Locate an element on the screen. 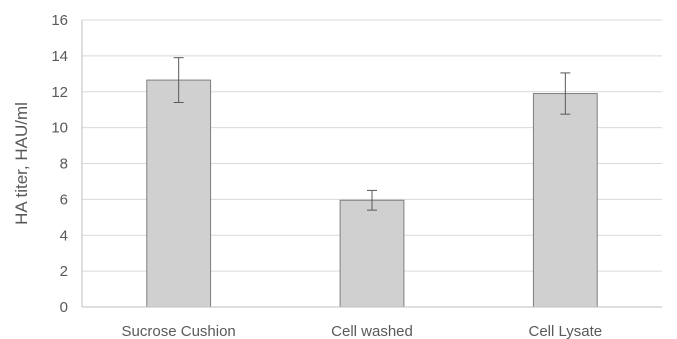 This screenshot has height=339, width=677. x-tick-label: Cell washed is located at coordinates (372, 331).